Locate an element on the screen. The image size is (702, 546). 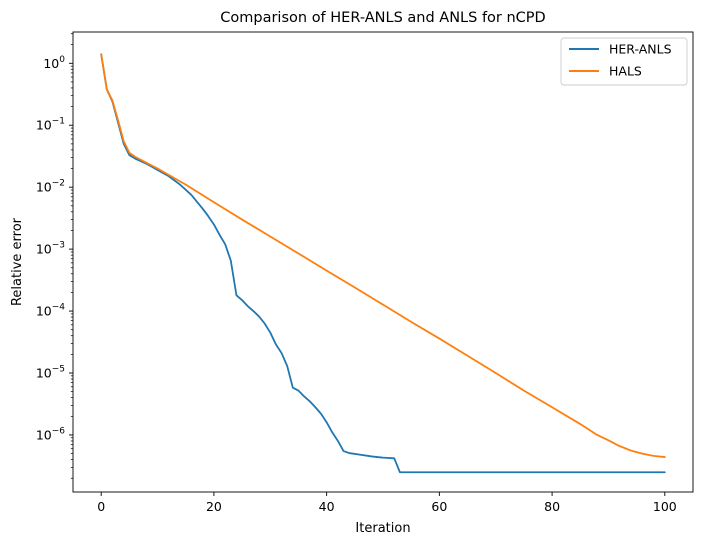
y-tick-label: 10⁻⁴ is located at coordinates (50, 311).